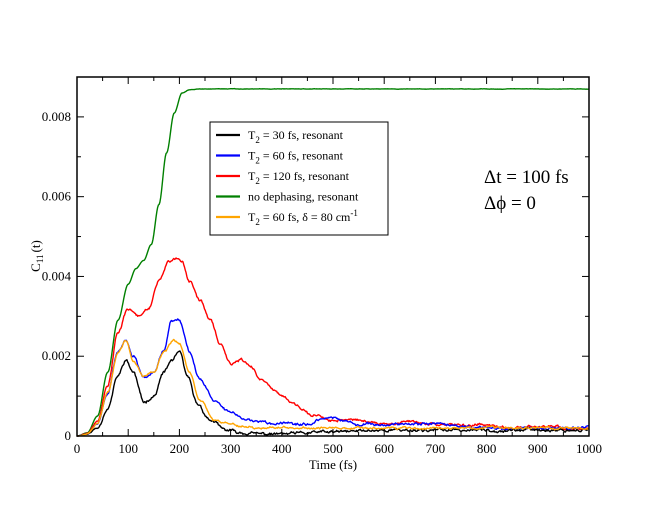 This screenshot has width=664, height=513. What do you see at coordinates (487, 448) in the screenshot?
I see `x-tick-label: 800` at bounding box center [487, 448].